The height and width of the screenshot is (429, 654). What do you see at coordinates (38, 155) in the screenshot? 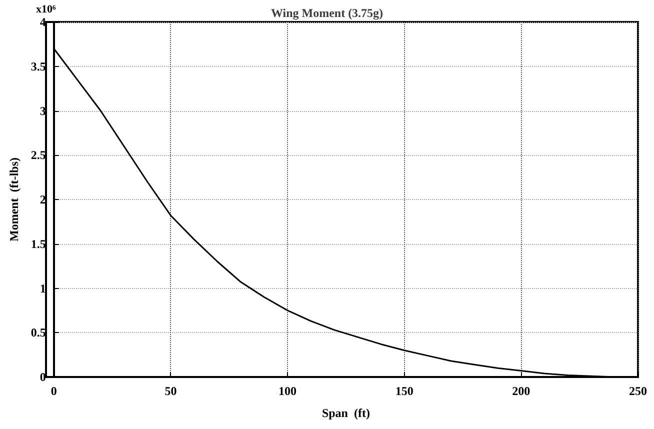
I see `y-tick-label: 2.5` at bounding box center [38, 155].